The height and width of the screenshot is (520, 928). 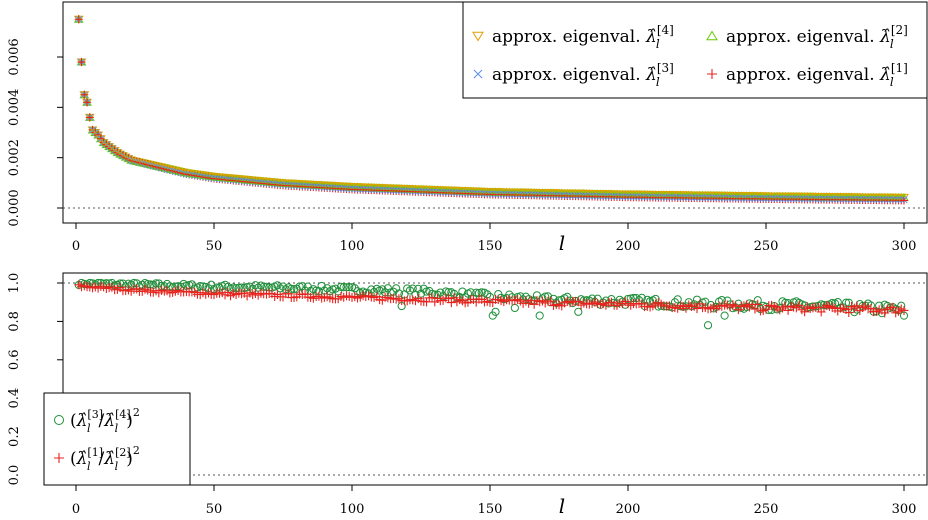 What do you see at coordinates (214, 509) in the screenshot?
I see `bottom-x-tick-label: 50` at bounding box center [214, 509].